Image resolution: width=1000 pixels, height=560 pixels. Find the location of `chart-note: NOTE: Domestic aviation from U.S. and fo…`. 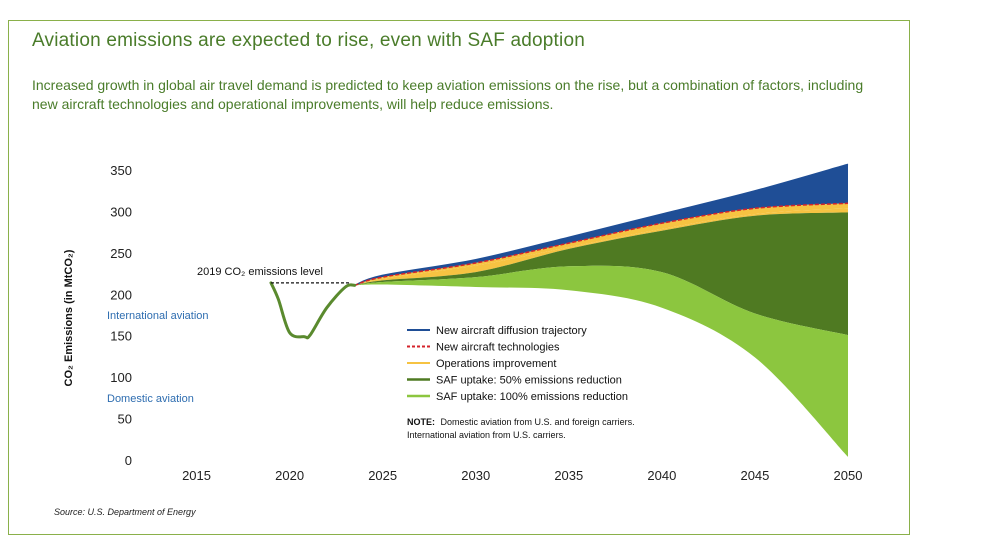

chart-note: NOTE: Domestic aviation from U.S. and fo… is located at coordinates (521, 428).